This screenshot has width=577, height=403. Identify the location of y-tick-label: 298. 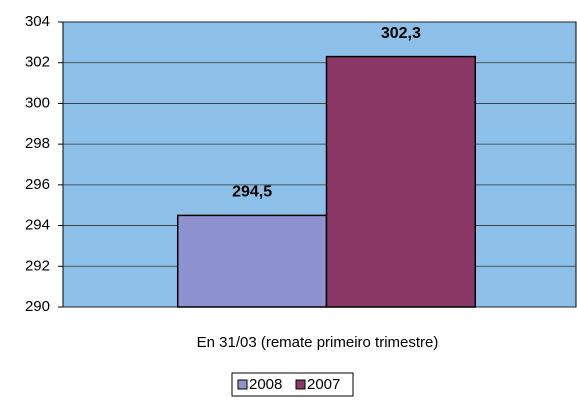
(37, 143).